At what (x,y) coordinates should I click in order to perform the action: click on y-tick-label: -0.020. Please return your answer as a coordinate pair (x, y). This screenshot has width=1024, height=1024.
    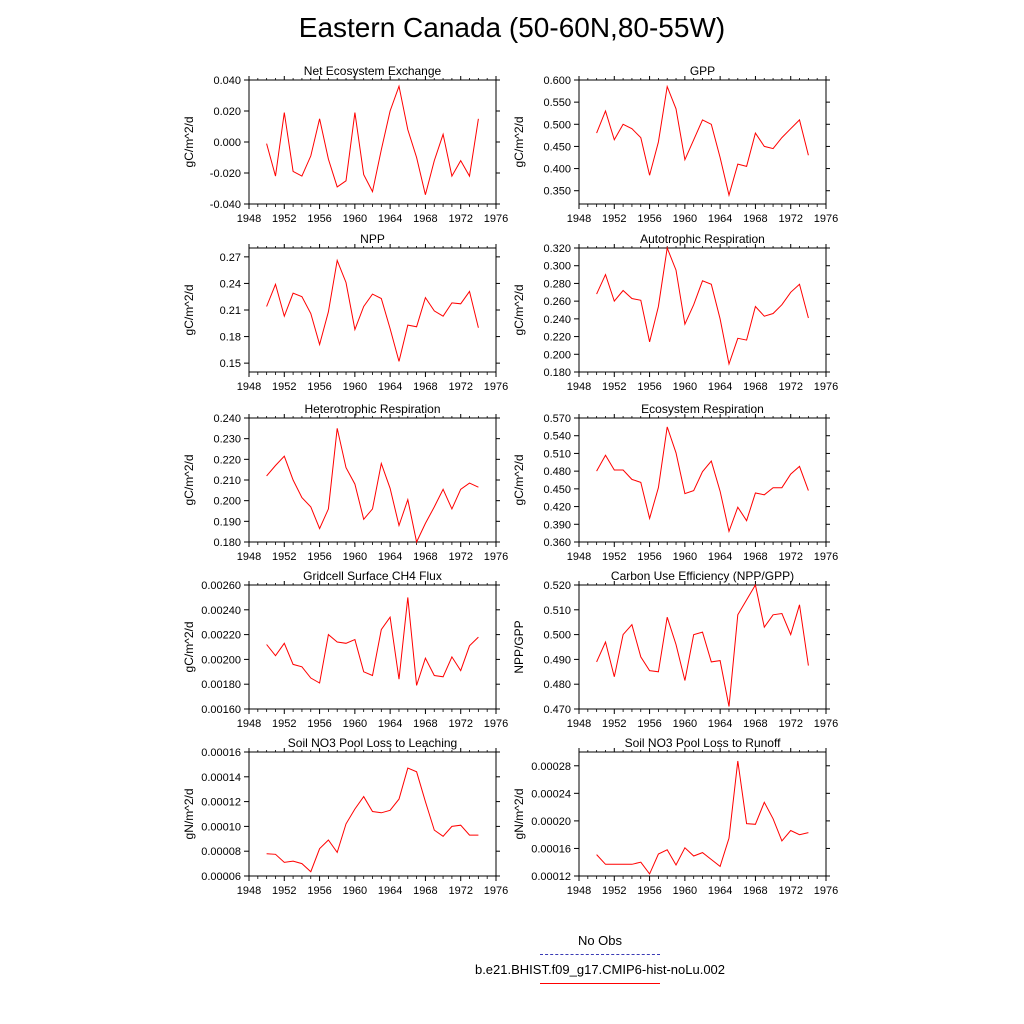
    Looking at the image, I should click on (225, 174).